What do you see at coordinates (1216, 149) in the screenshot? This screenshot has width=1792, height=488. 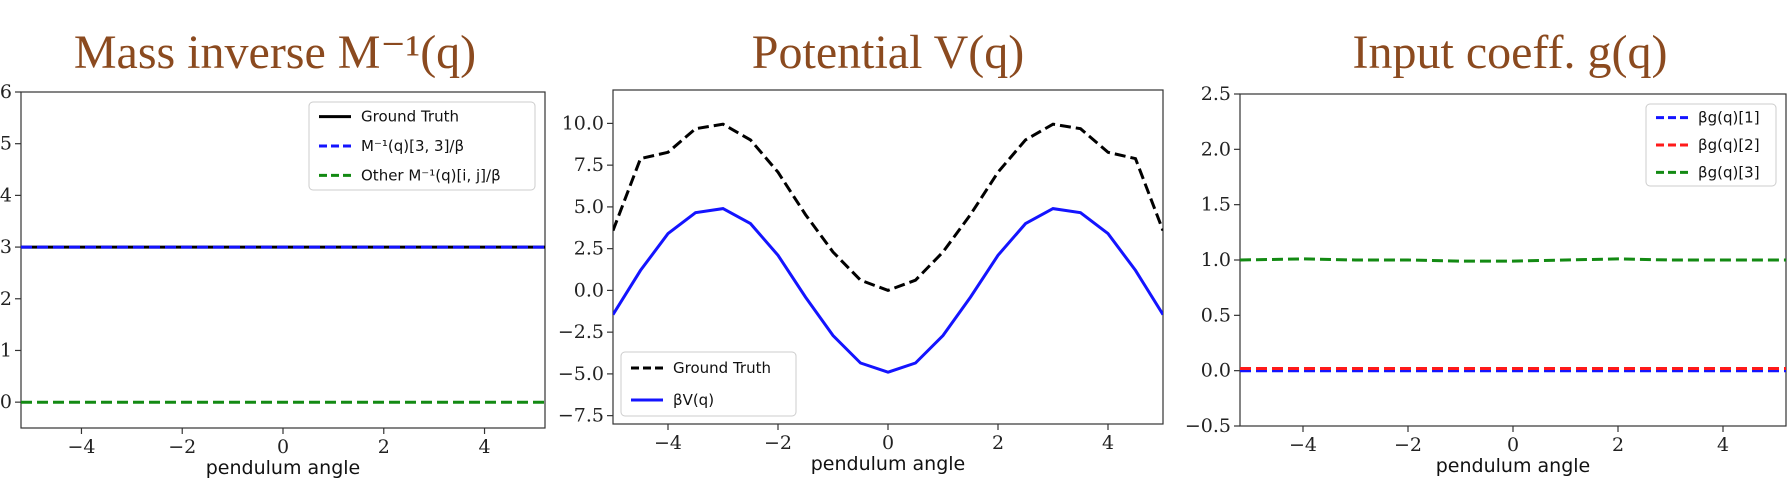 I see `y-tick-label: 2.0` at bounding box center [1216, 149].